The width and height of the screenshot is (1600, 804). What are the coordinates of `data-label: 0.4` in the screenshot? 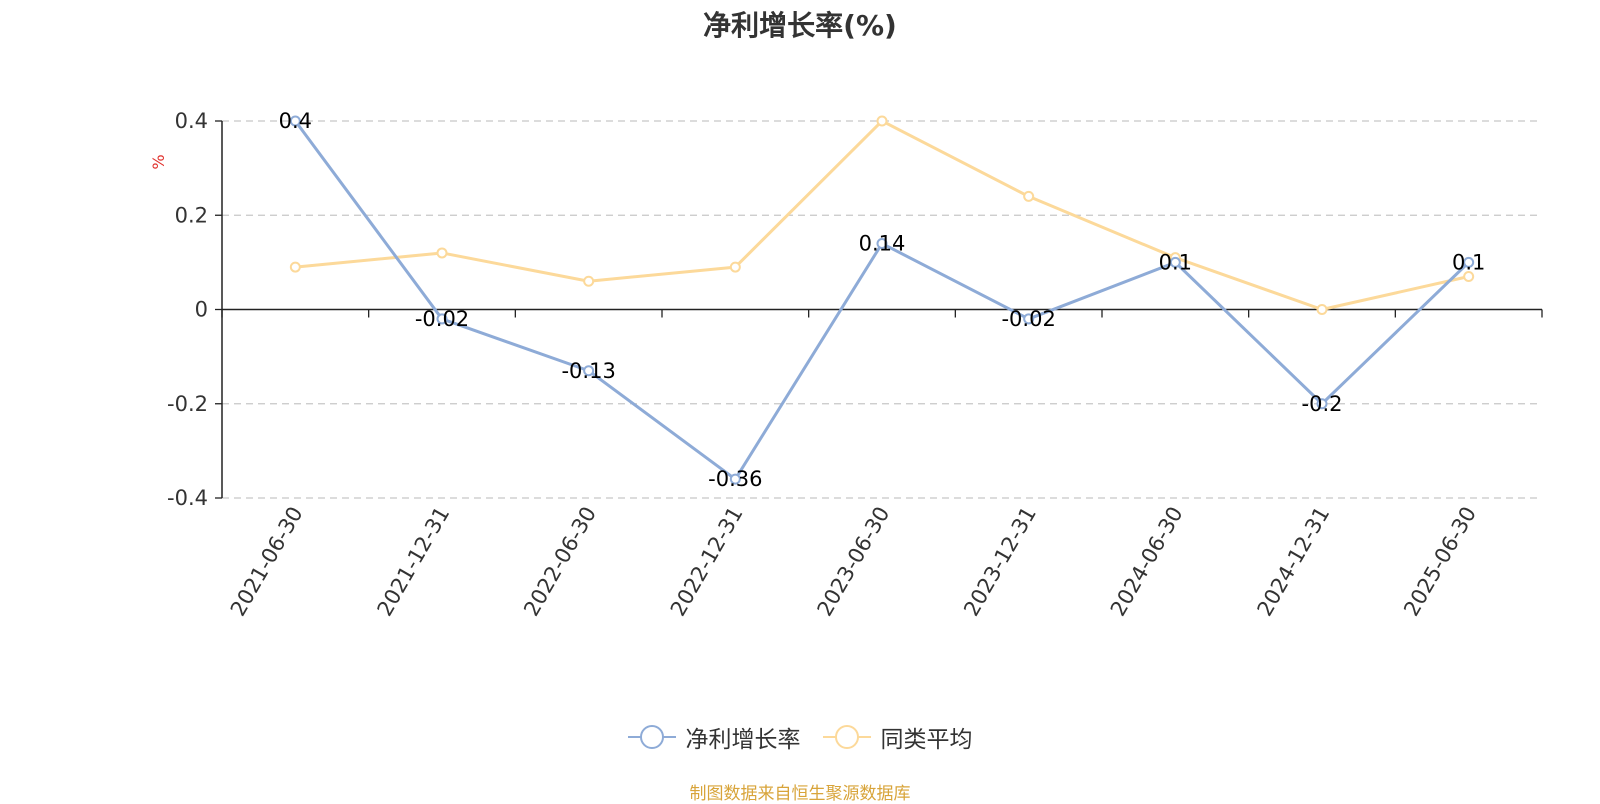 It's located at (295, 121).